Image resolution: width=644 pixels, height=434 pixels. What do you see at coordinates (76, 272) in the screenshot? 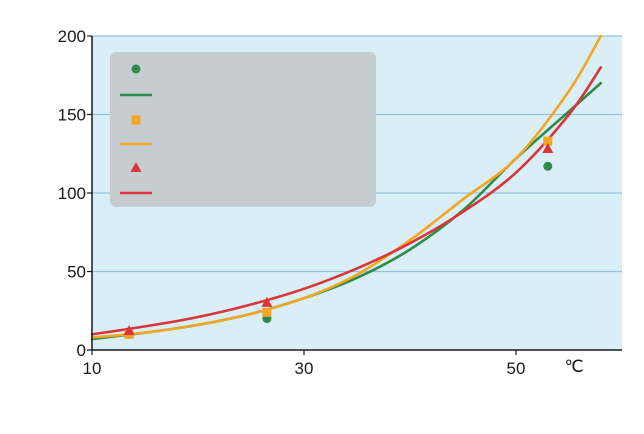
I see `y-tick-label-1: 50` at bounding box center [76, 272].